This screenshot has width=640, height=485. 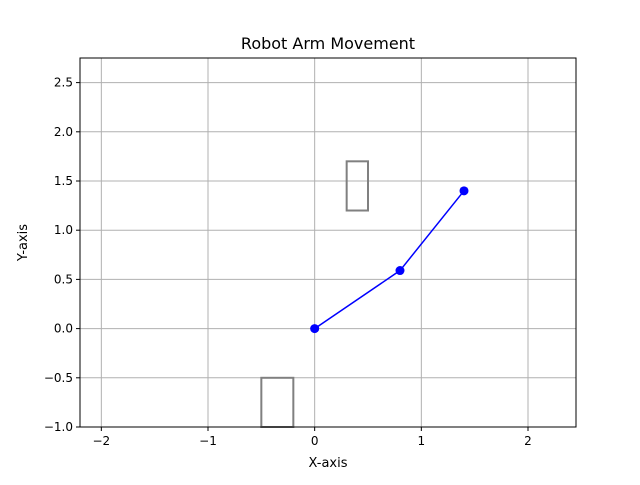 What do you see at coordinates (315, 441) in the screenshot?
I see `x-tick-label: 0` at bounding box center [315, 441].